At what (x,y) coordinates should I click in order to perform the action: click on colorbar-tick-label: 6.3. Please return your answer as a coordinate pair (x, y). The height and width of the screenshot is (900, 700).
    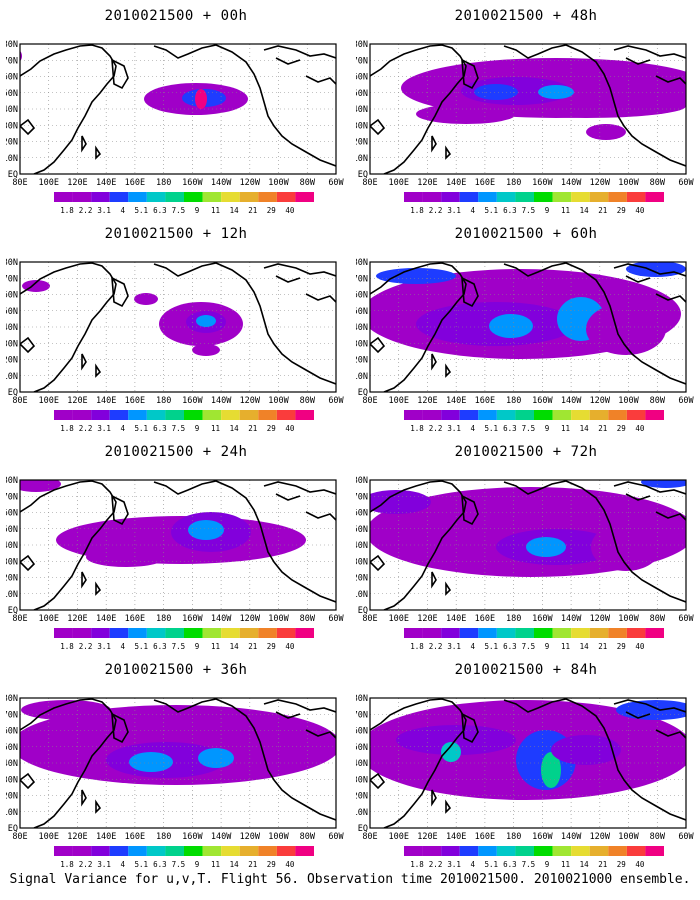
    Looking at the image, I should click on (160, 210).